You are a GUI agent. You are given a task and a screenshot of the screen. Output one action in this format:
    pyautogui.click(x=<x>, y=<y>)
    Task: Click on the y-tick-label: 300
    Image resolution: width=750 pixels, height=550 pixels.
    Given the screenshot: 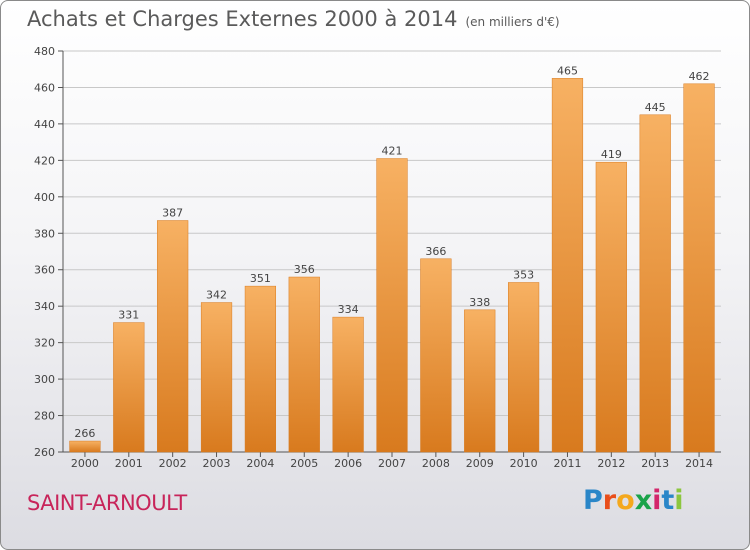 What is the action you would take?
    pyautogui.click(x=44, y=379)
    